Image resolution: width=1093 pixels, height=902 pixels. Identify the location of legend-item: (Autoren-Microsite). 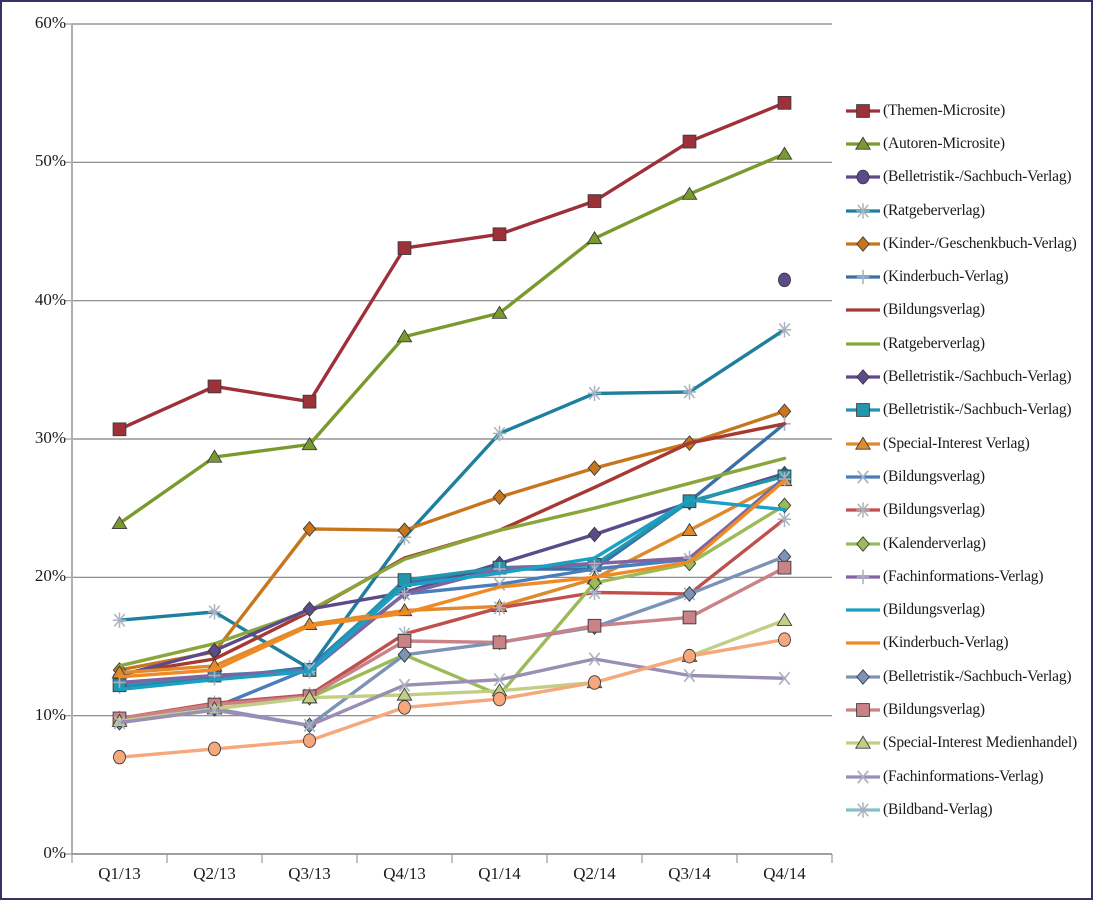
(969, 143).